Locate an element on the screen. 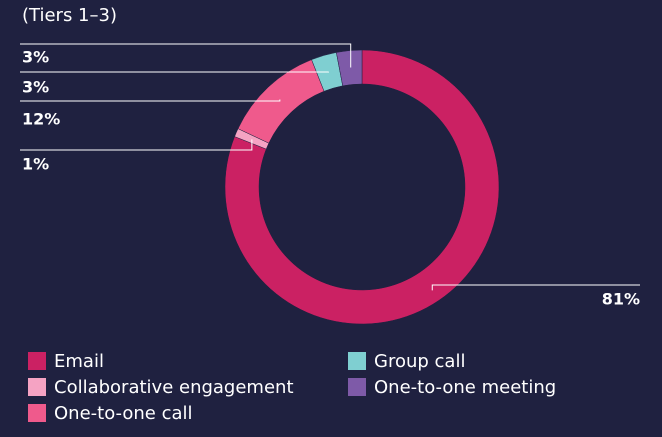 This screenshot has height=437, width=662. donut-segment is located at coordinates (349, 68).